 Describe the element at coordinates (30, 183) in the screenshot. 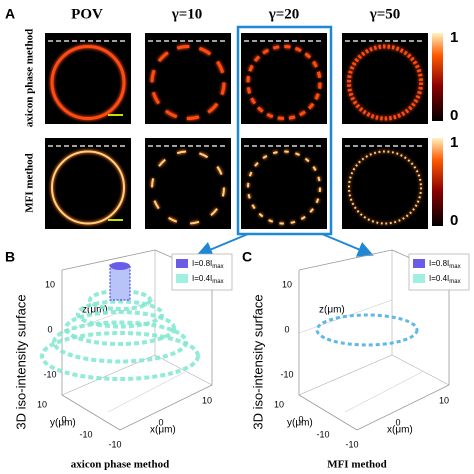

I see `row-label: MFI method` at that location.